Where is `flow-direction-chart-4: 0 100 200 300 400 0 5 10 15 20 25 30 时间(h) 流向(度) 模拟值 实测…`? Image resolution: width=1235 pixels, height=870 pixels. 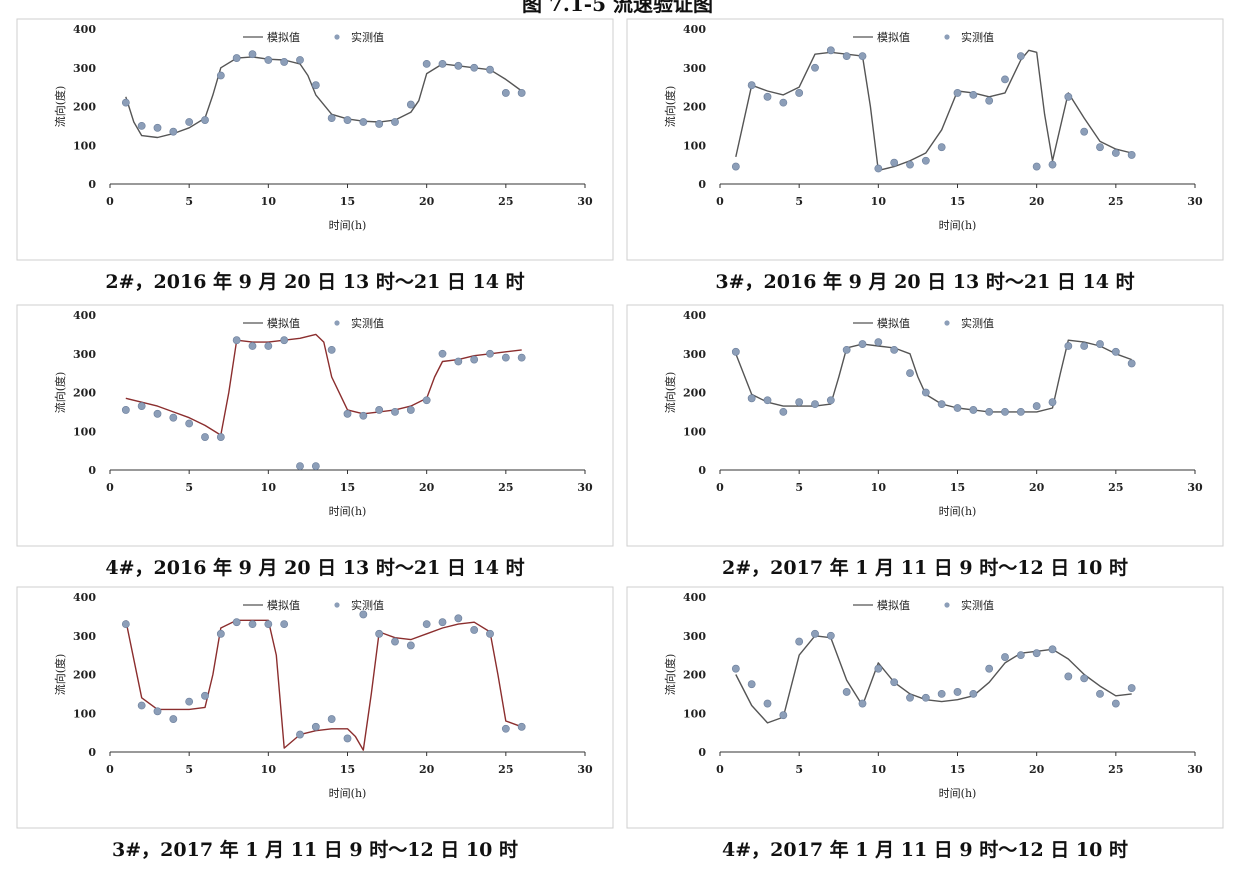
flow-direction-chart-4: 0 100 200 300 400 0 5 10 15 20 25 30 时间(h) 流向(度) 模拟值 实测… is located at coordinates (925, 425).